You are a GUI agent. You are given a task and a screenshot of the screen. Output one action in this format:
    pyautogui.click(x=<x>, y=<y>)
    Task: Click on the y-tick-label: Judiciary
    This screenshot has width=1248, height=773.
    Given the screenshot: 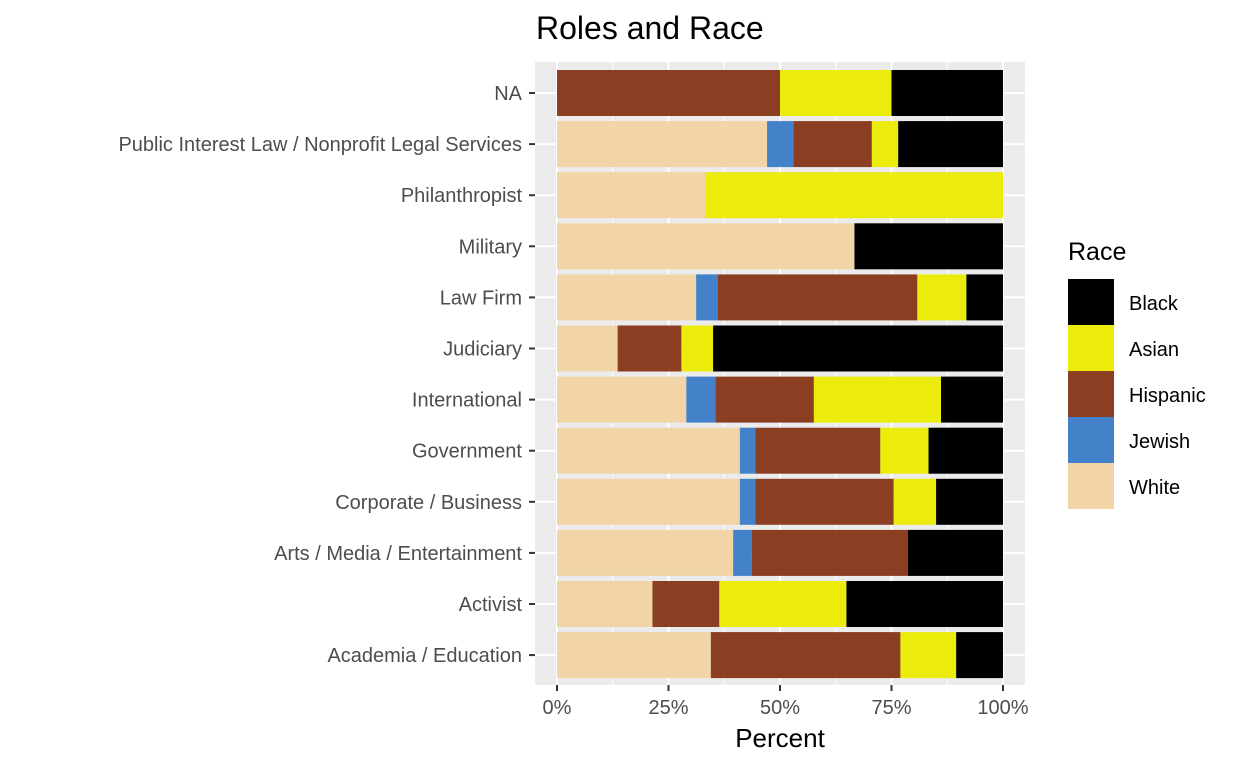 What is the action you would take?
    pyautogui.click(x=482, y=350)
    